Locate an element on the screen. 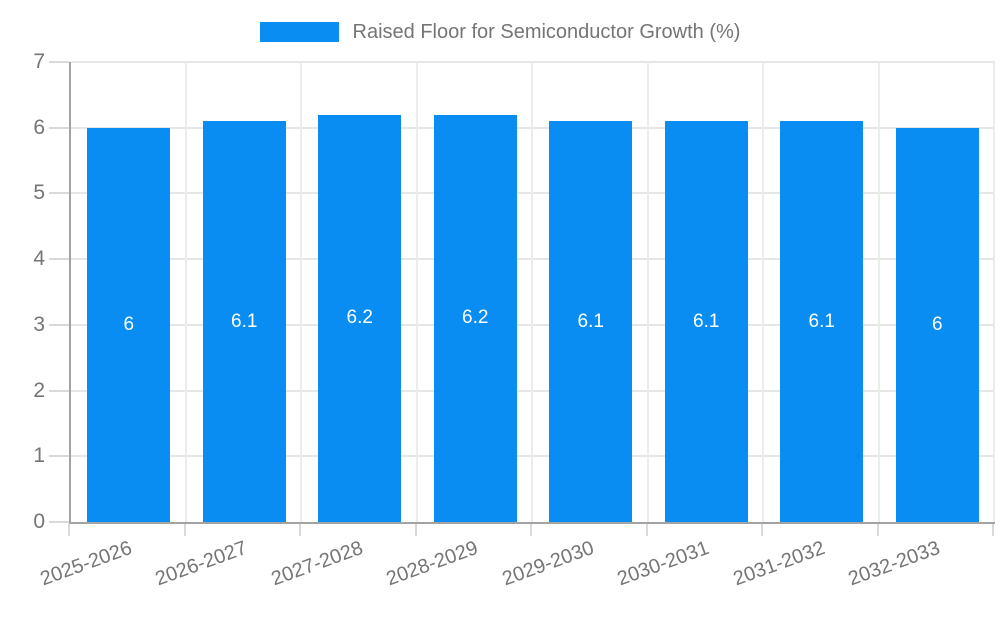  x-axis-label-2031-2032: 2031-2032 is located at coordinates (779, 563).